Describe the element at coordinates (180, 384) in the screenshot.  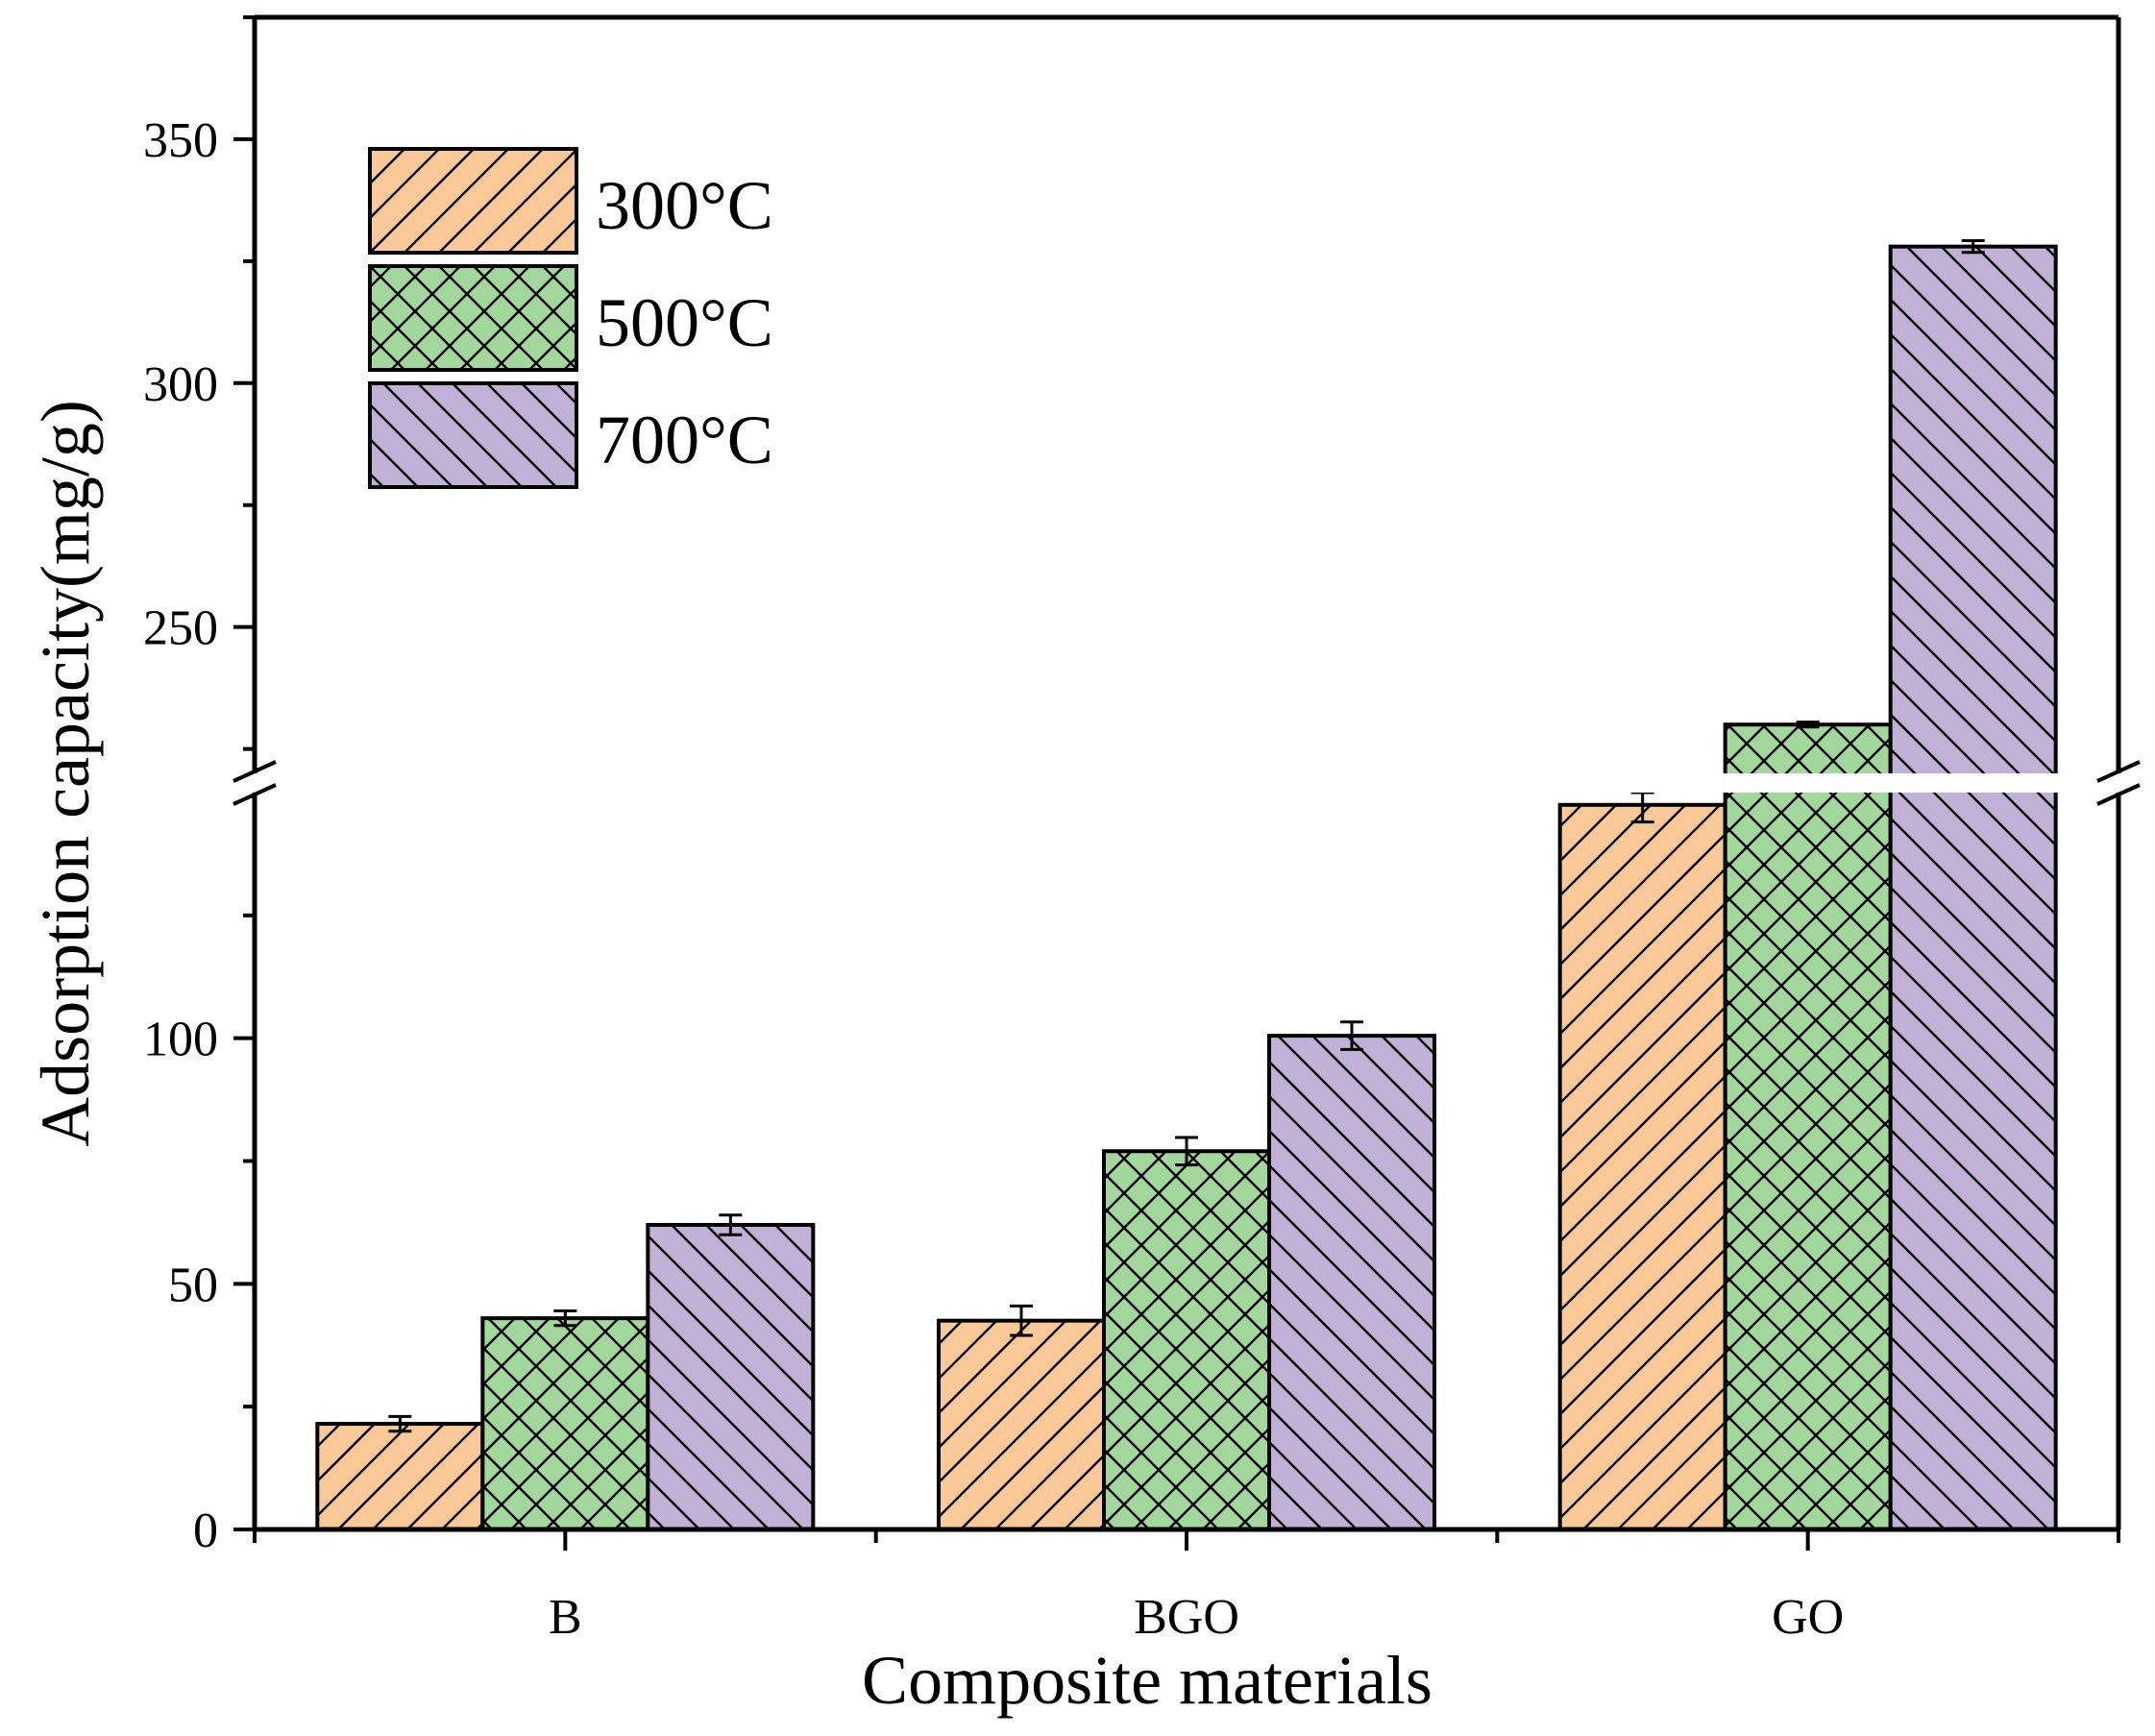
I see `y-tick-label: 300` at that location.